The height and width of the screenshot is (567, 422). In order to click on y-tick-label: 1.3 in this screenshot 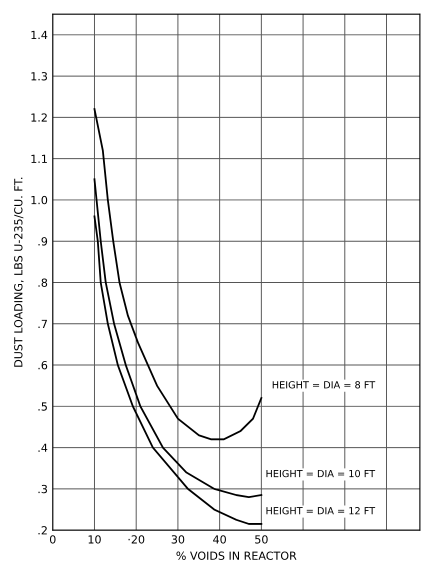, I will do `click(39, 76)`.